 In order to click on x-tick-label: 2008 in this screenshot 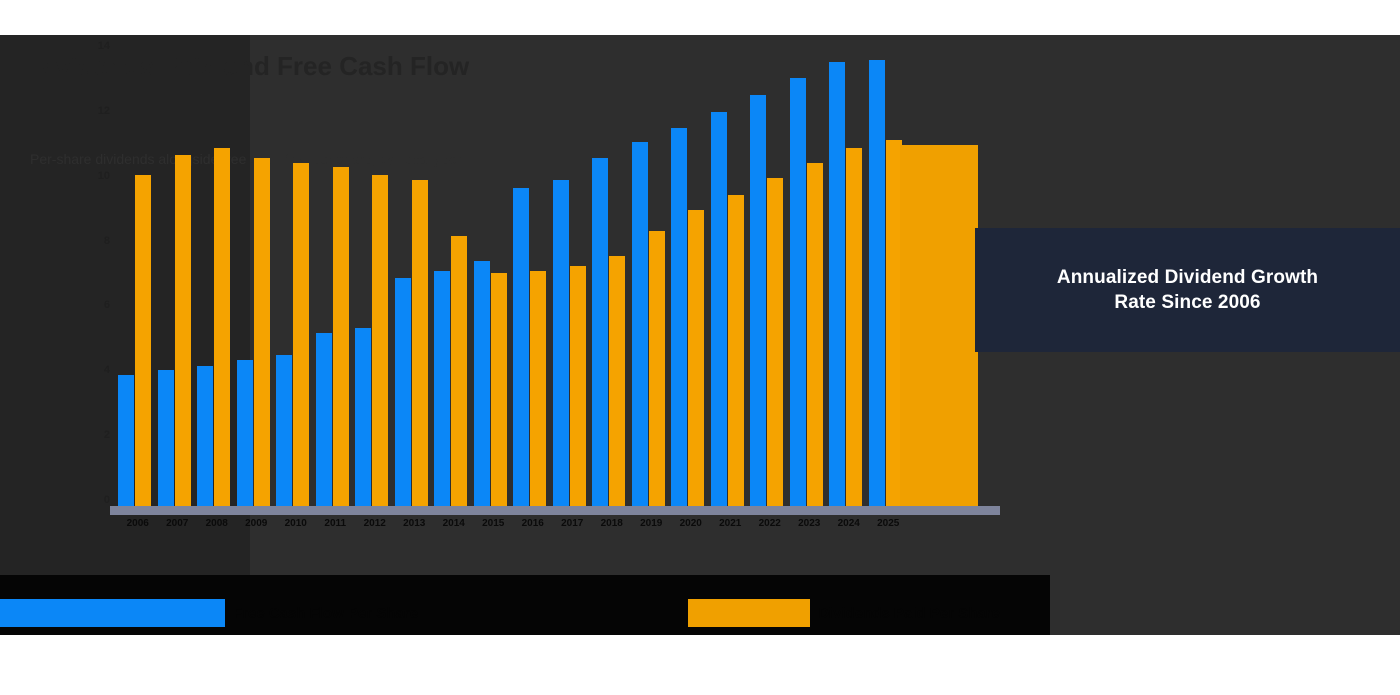, I will do `click(216, 523)`.